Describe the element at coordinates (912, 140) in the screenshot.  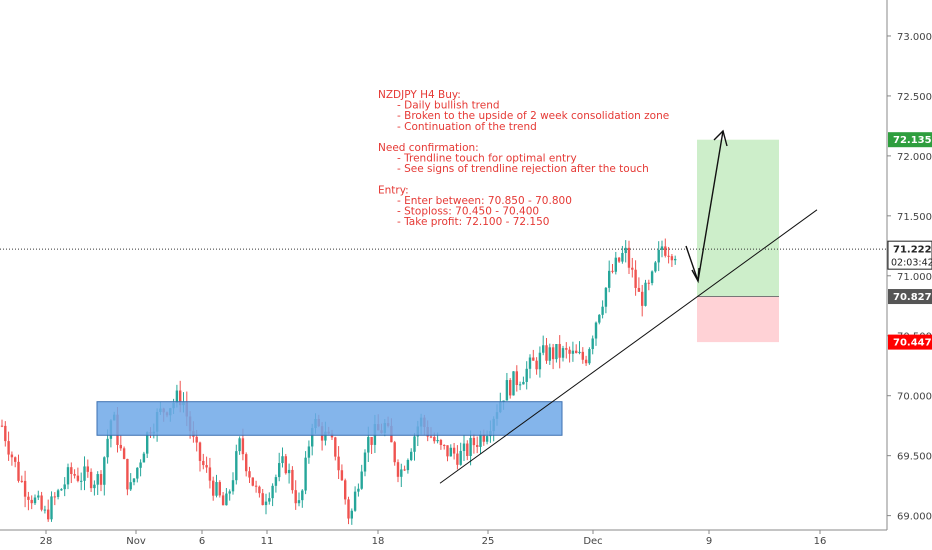
I see `svg-text: 72.135` at that location.